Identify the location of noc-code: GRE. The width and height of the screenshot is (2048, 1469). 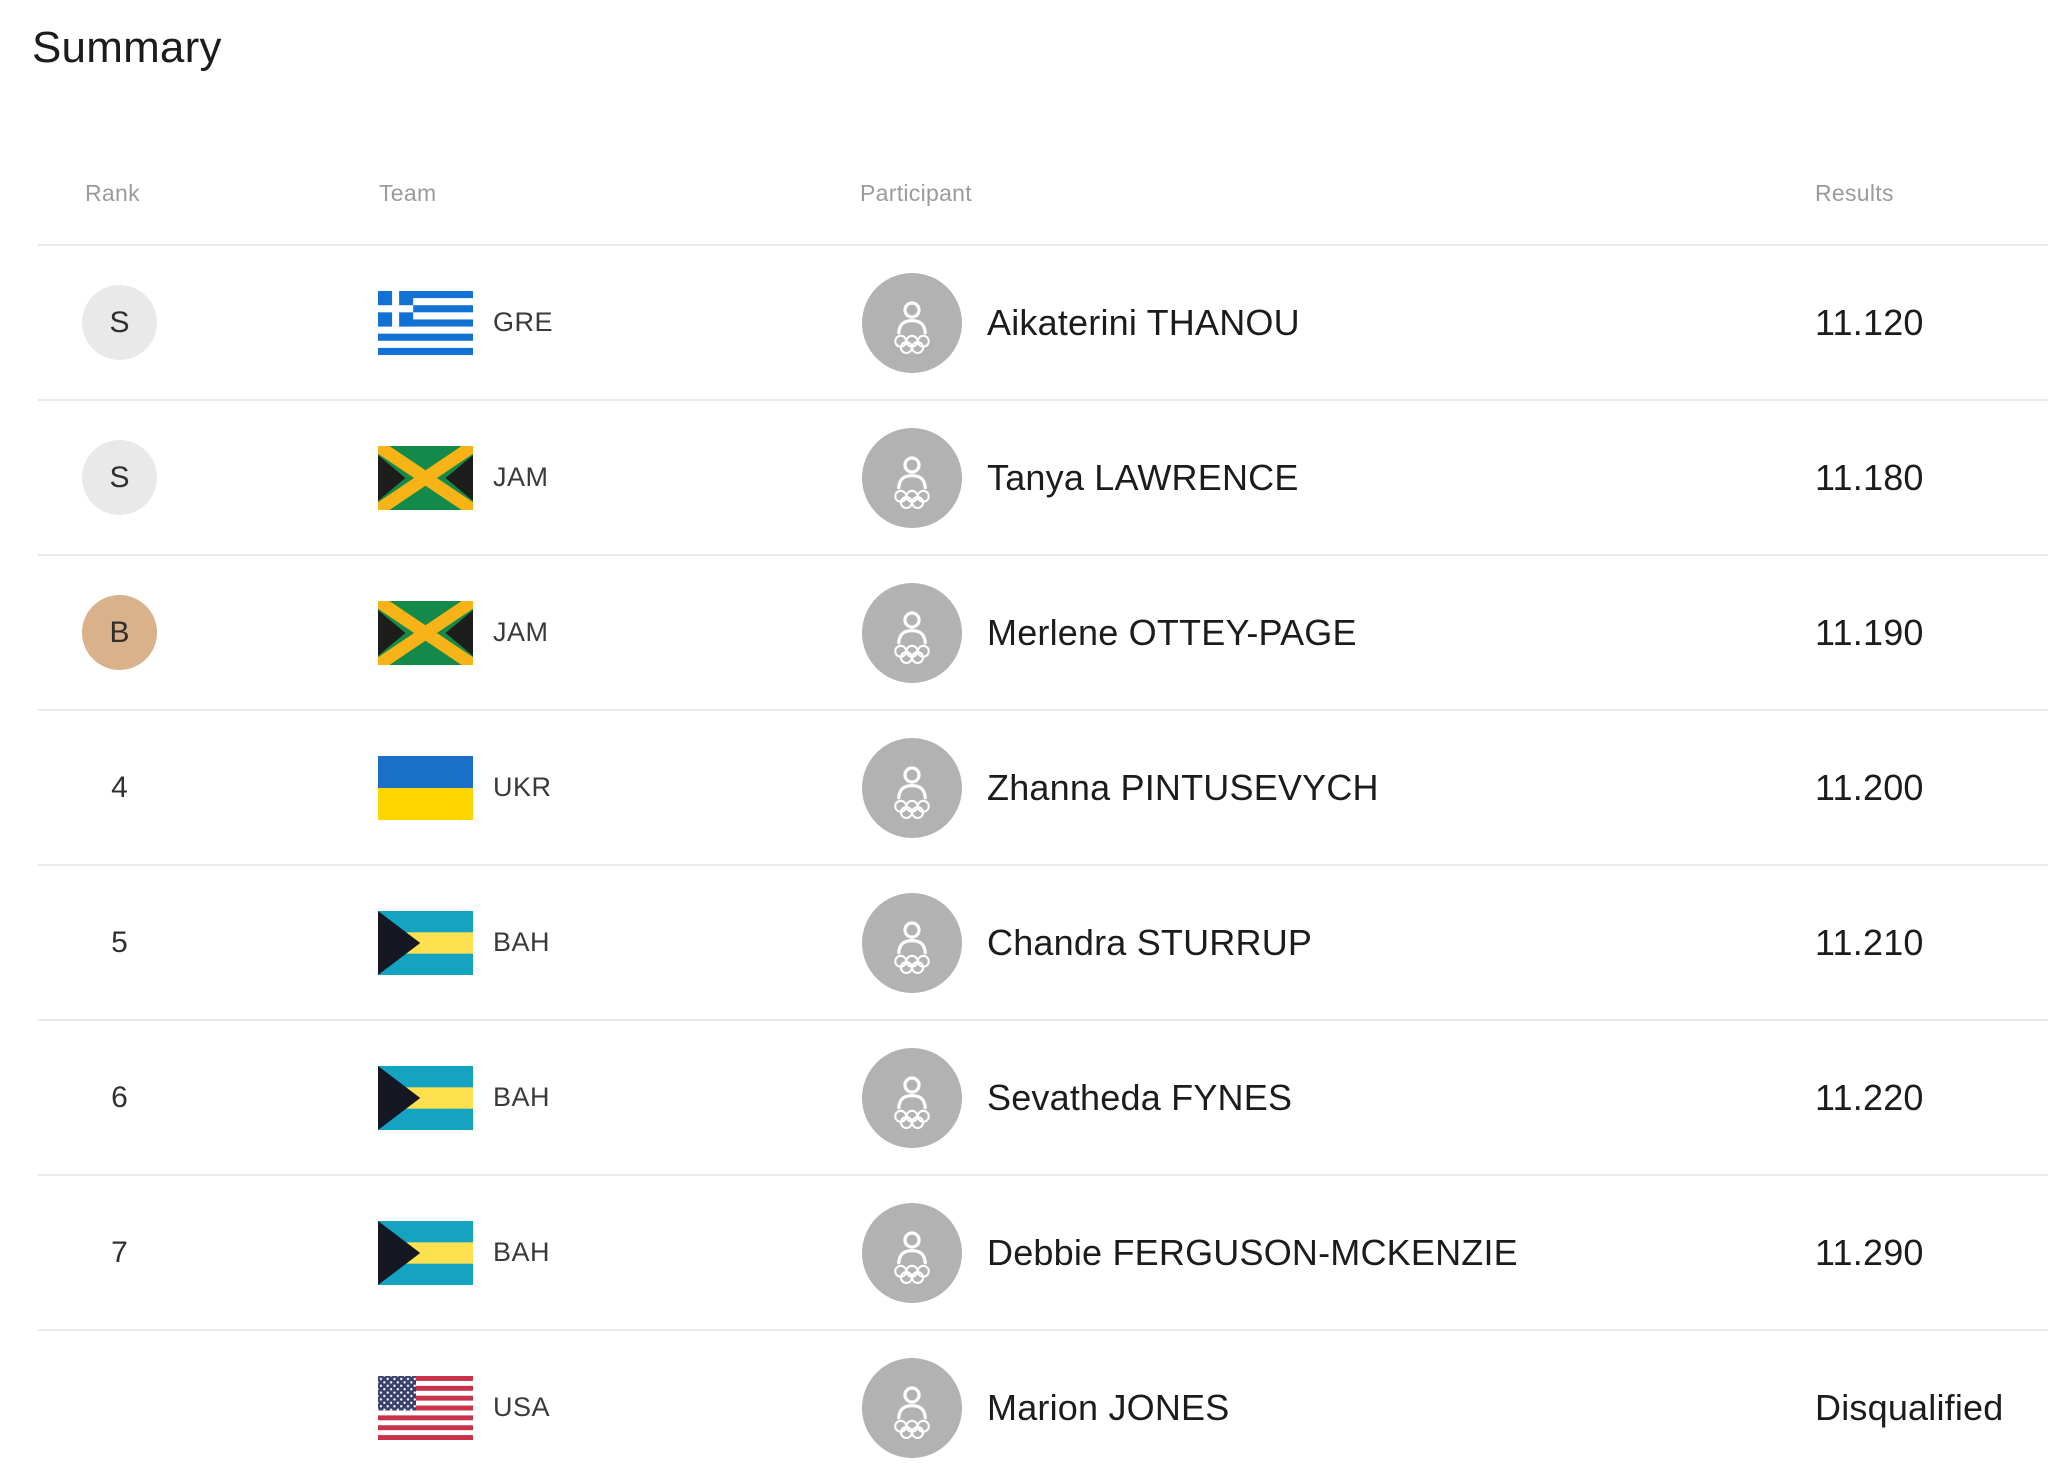
(523, 322).